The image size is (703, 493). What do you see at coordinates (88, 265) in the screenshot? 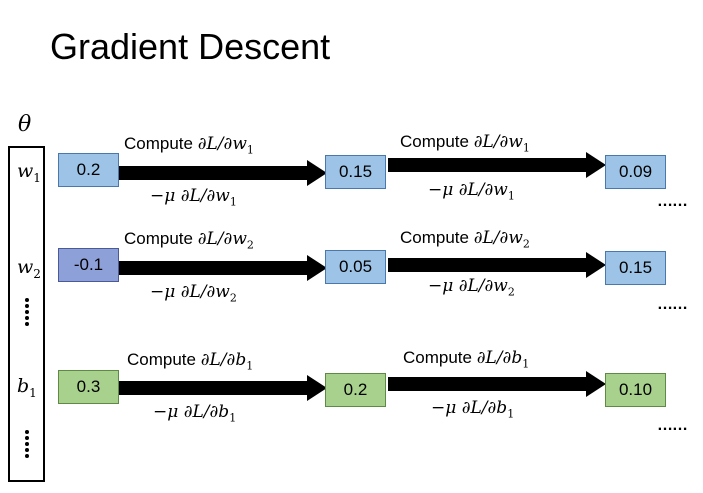
I see `value-box-w2-step0: -0.1` at bounding box center [88, 265].